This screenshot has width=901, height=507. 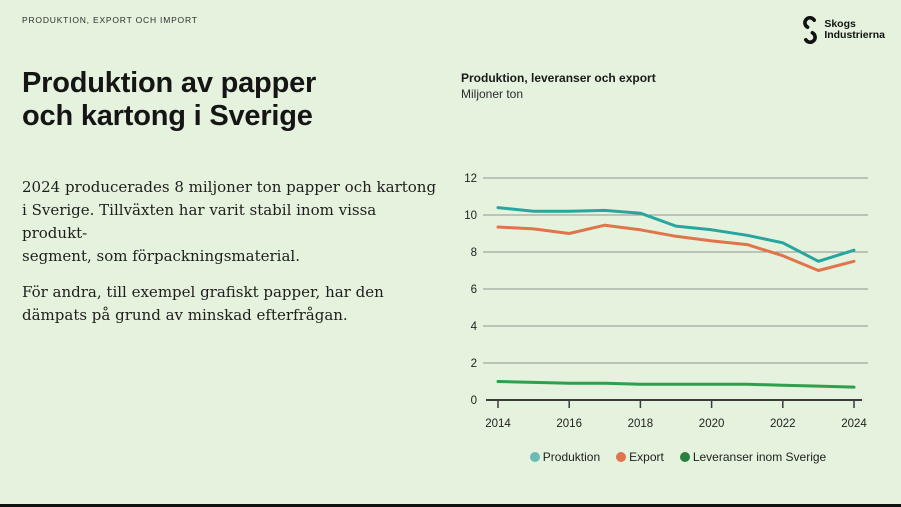 What do you see at coordinates (571, 457) in the screenshot?
I see `legend-label: Produktion` at bounding box center [571, 457].